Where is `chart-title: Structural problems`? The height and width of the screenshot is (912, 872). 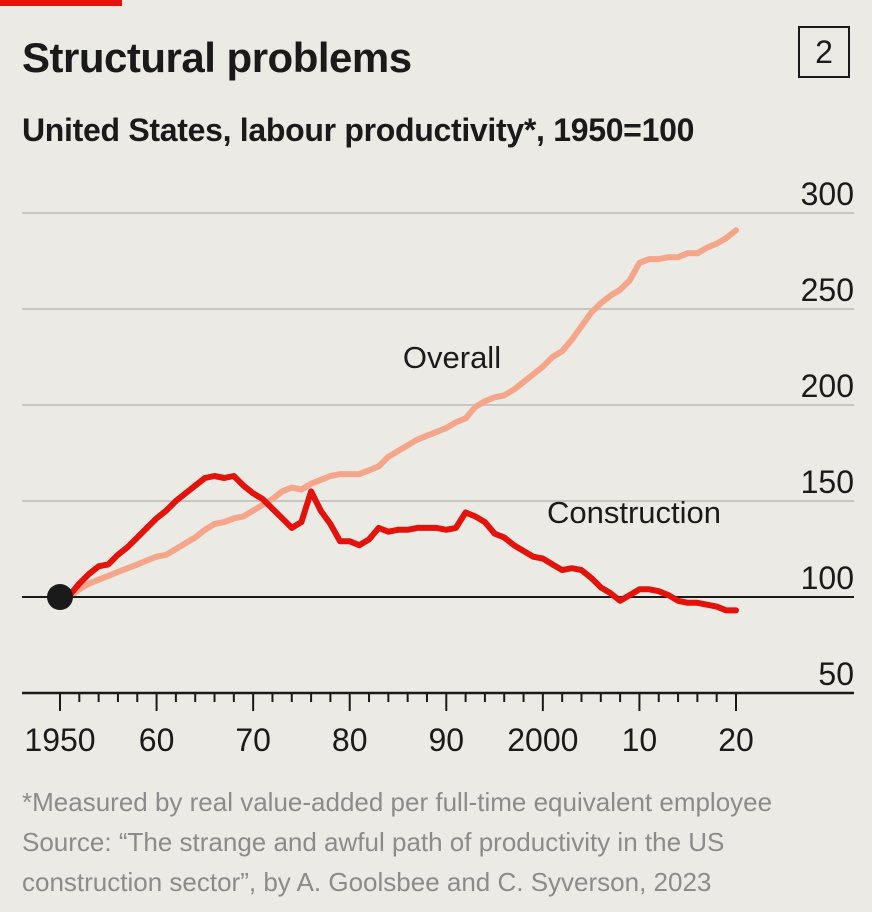 chart-title: Structural problems is located at coordinates (217, 57).